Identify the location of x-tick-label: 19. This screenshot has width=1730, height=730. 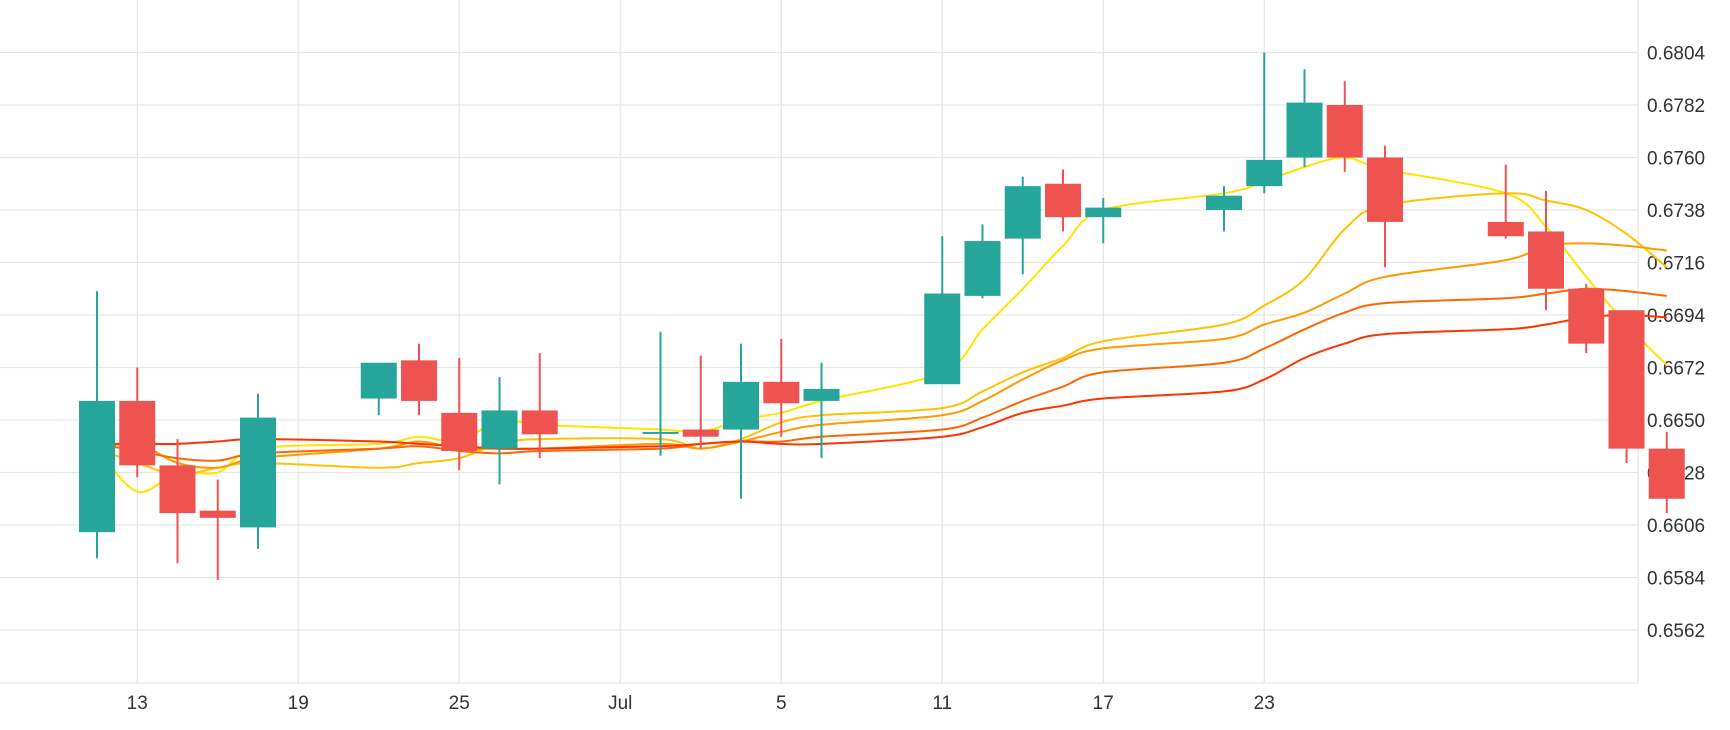
(298, 703).